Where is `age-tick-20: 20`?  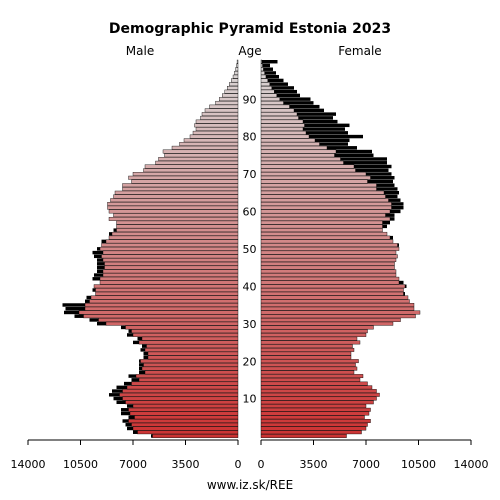
age-tick-20: 20 is located at coordinates (250, 361).